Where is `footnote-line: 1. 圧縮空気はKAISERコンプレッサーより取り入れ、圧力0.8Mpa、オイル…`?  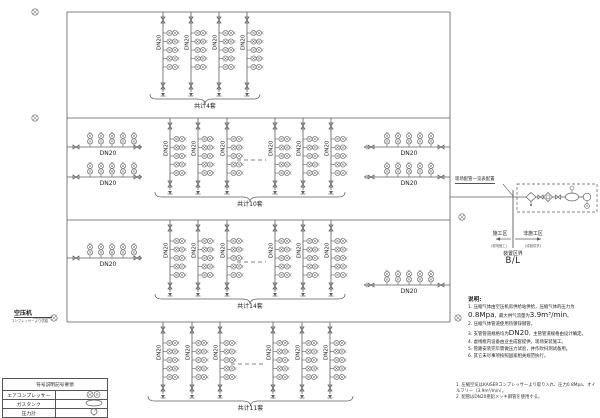 footnote-line: 1. 圧縮空気はKAISERコンプレッサーより取り入れ、圧力0.8Mpa、オイル… is located at coordinates (526, 389).